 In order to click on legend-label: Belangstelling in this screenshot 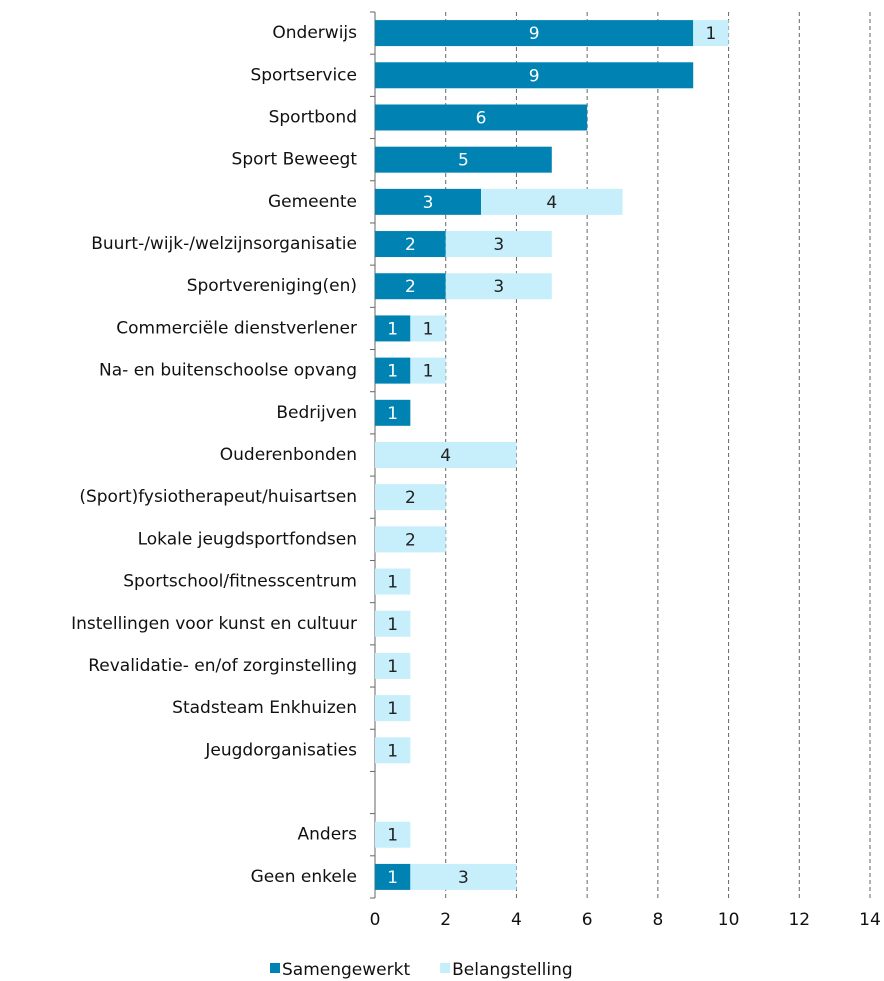, I will do `click(512, 970)`.